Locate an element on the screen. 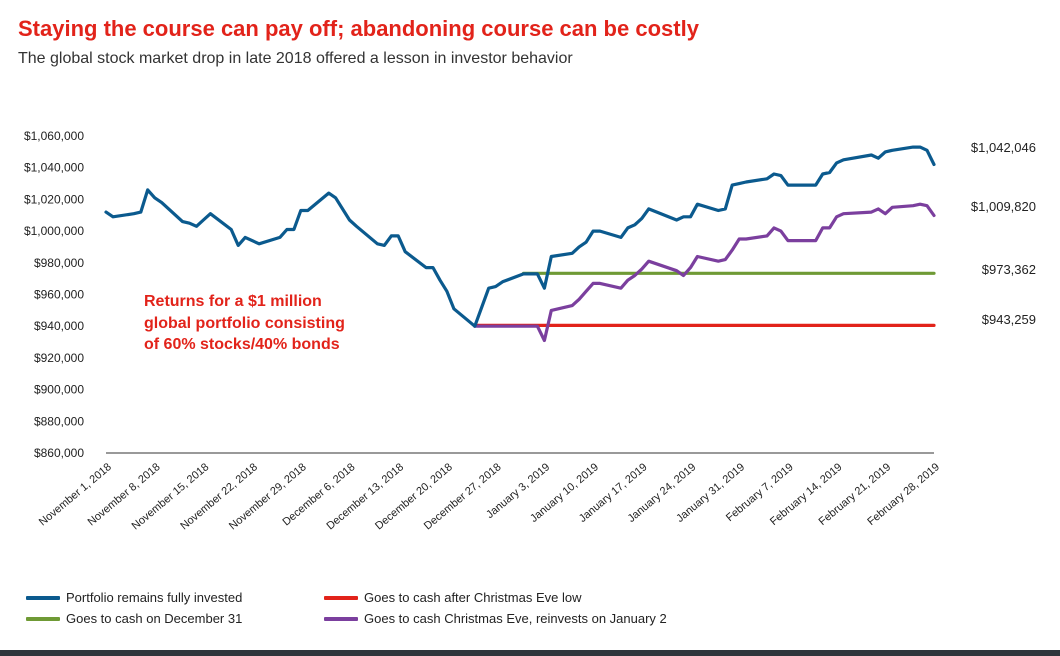 This screenshot has height=656, width=1060. y-tick-label: $1,060,000 is located at coordinates (54, 136).